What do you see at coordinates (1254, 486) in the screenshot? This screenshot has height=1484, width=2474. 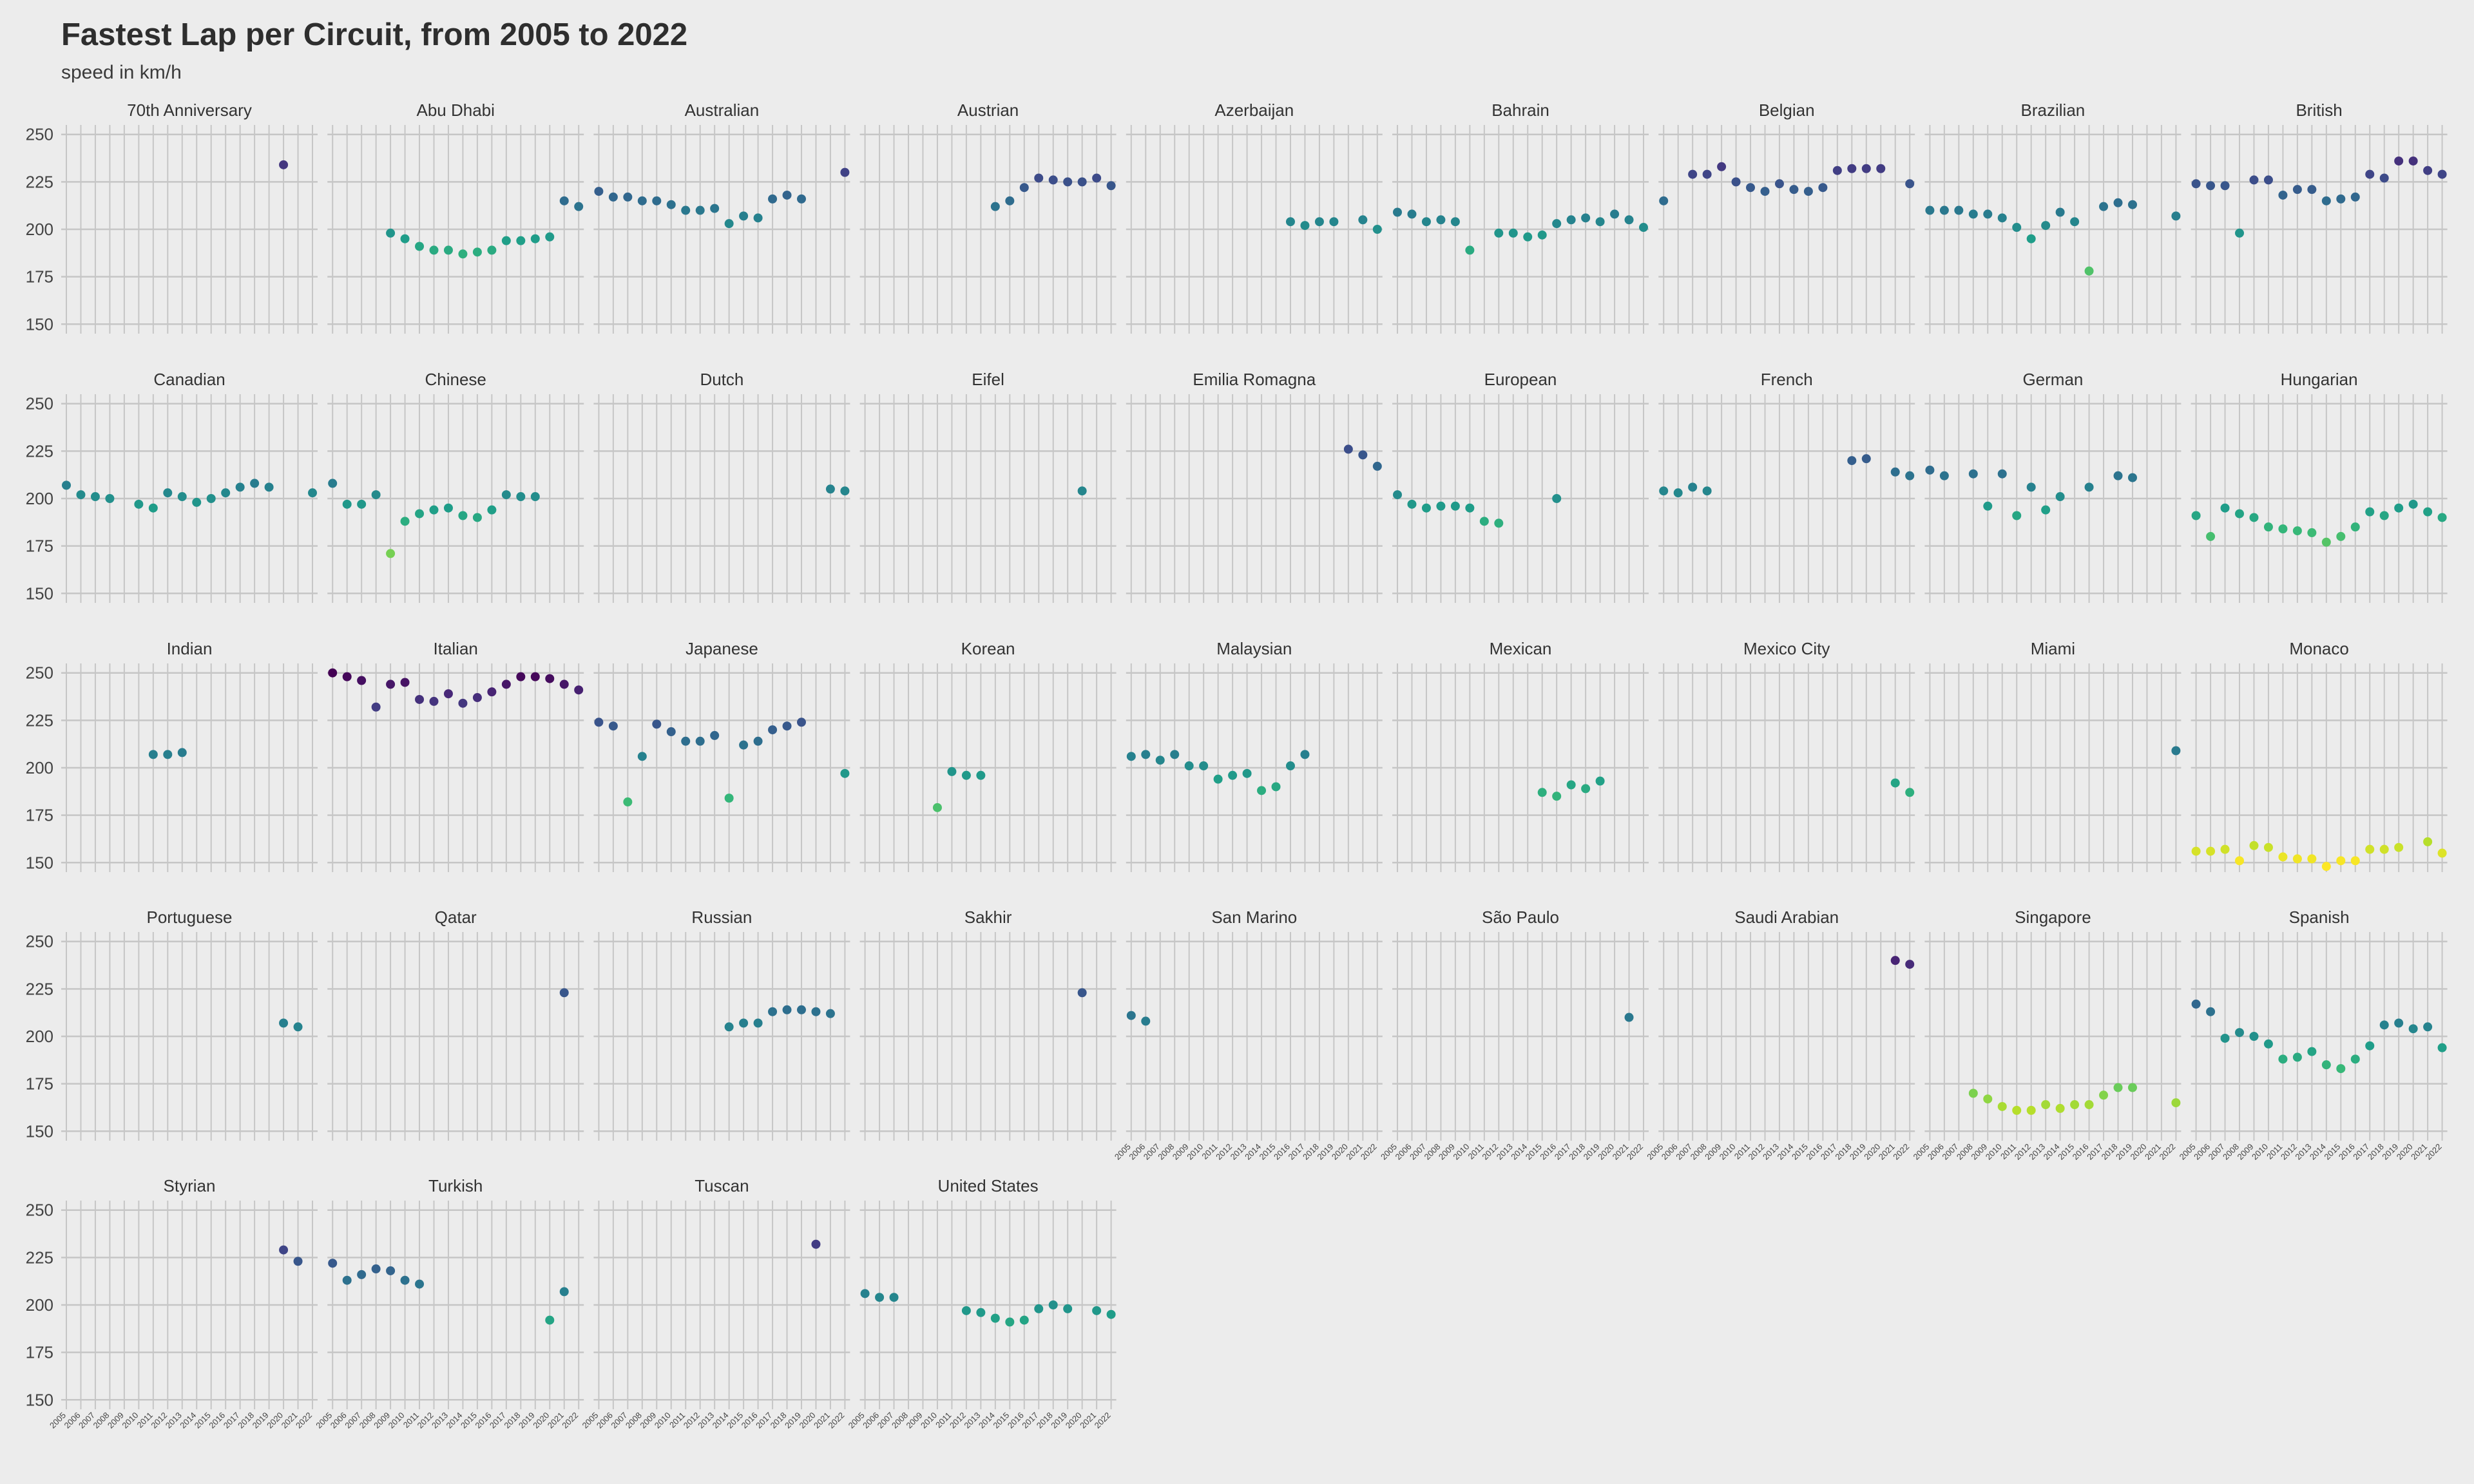 I see `facet-panel: Emilia Romagna` at bounding box center [1254, 486].